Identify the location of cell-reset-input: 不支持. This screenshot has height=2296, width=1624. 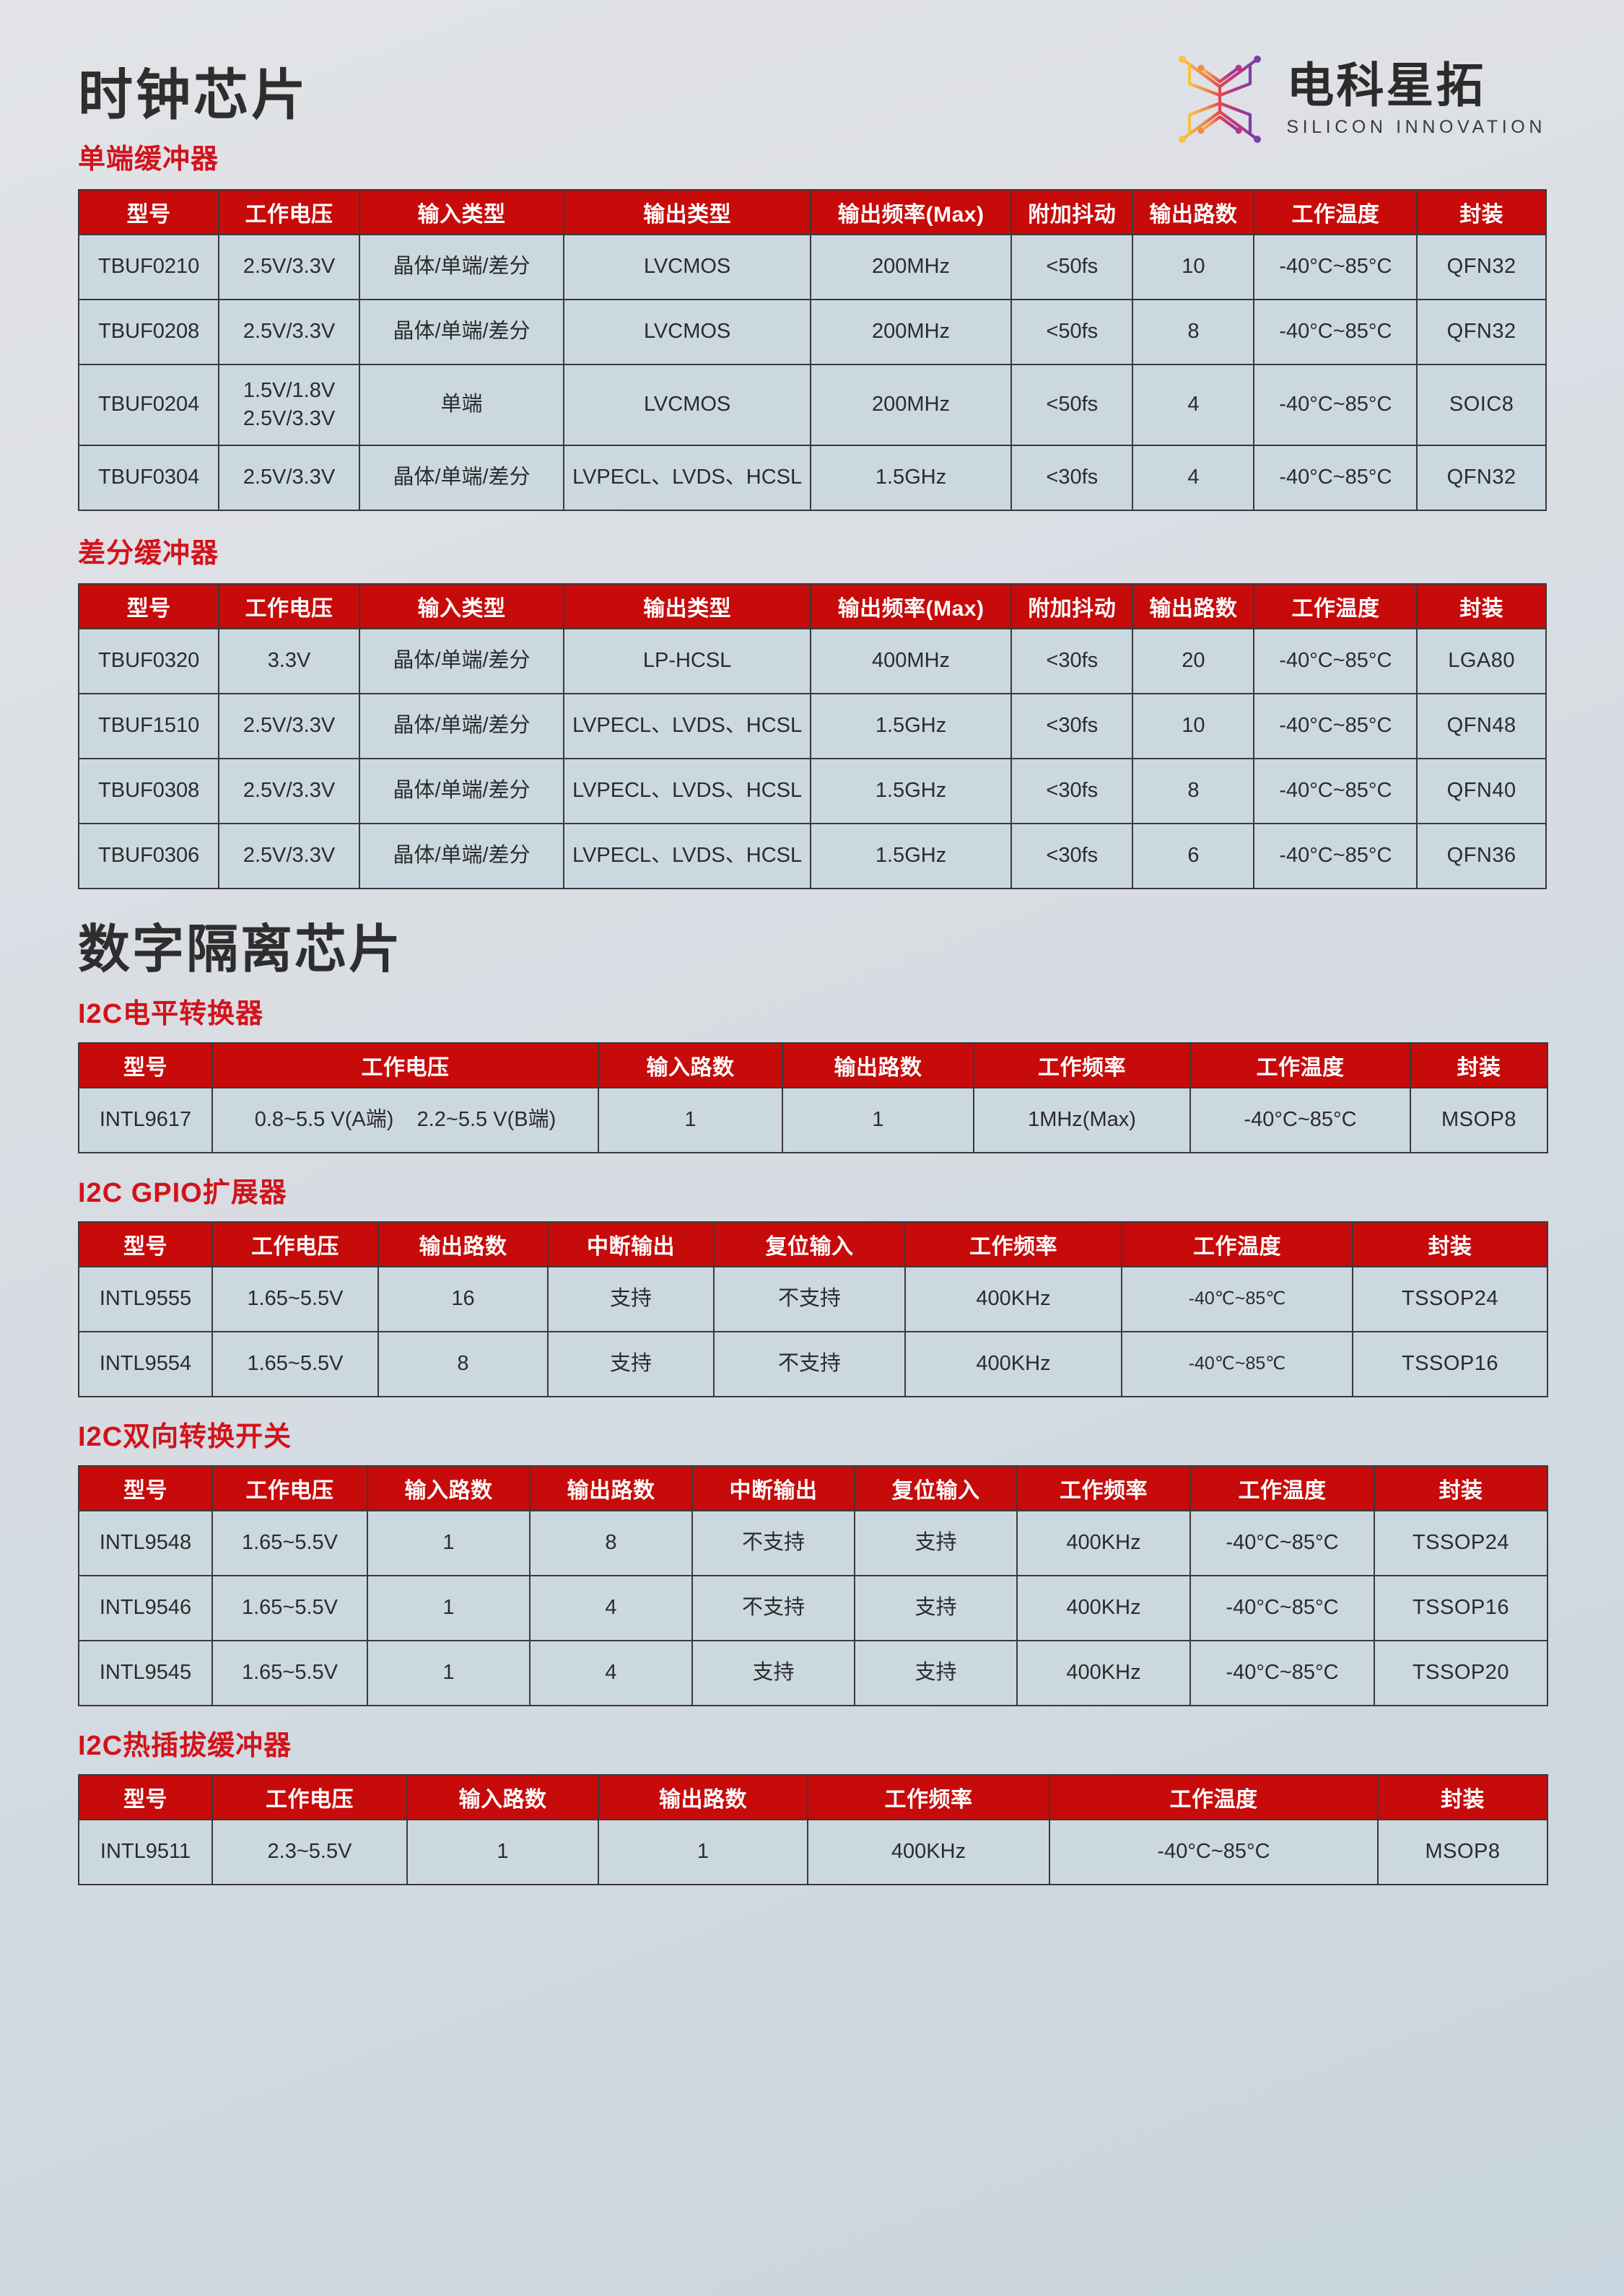
(809, 1299).